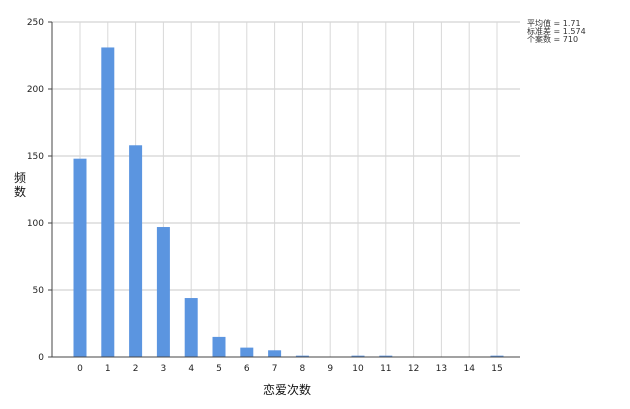 The image size is (630, 409). I want to click on y-tick-label: 0, so click(41, 358).